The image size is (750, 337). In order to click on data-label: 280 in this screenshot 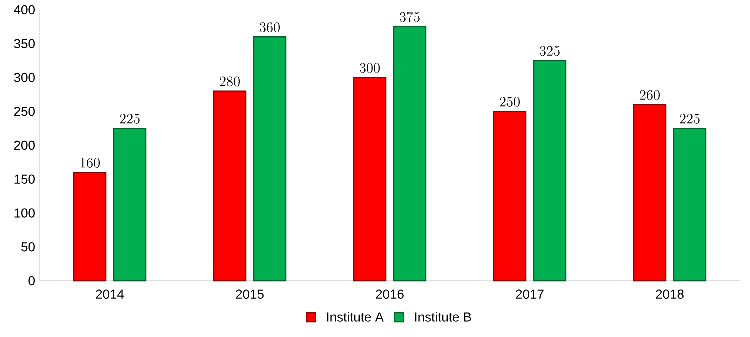, I will do `click(230, 81)`.